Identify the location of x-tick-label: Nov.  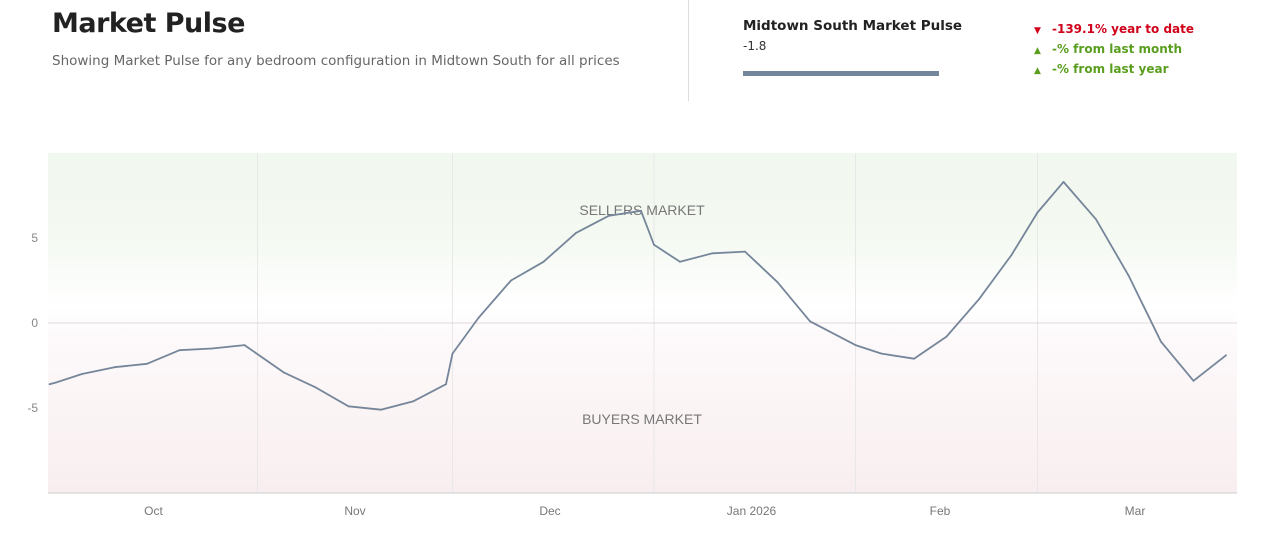
(354, 511).